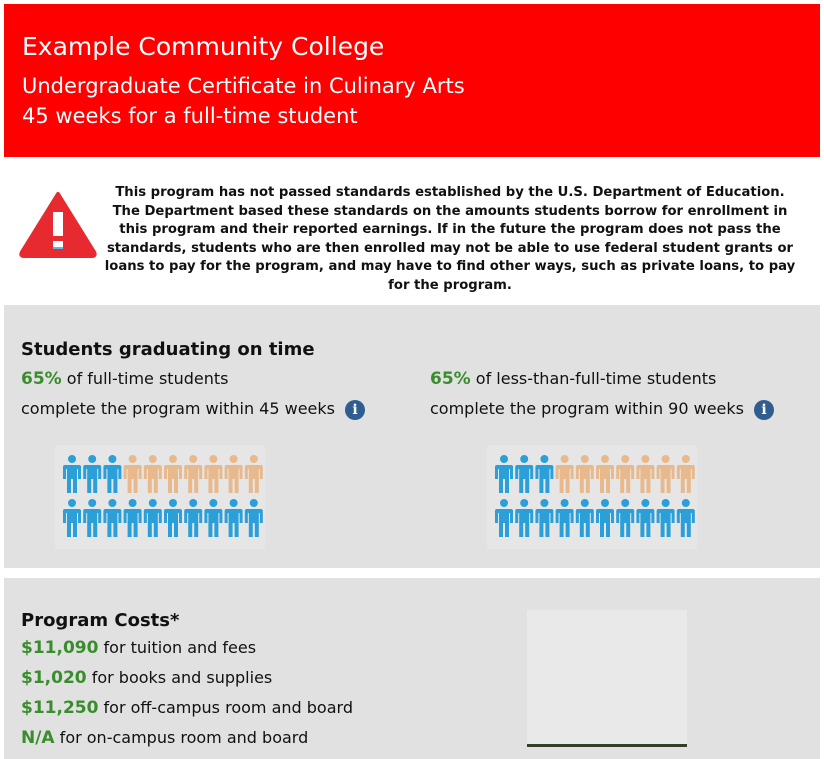  Describe the element at coordinates (190, 116) in the screenshot. I see `program-duration: 45 weeks for a full-time student` at that location.